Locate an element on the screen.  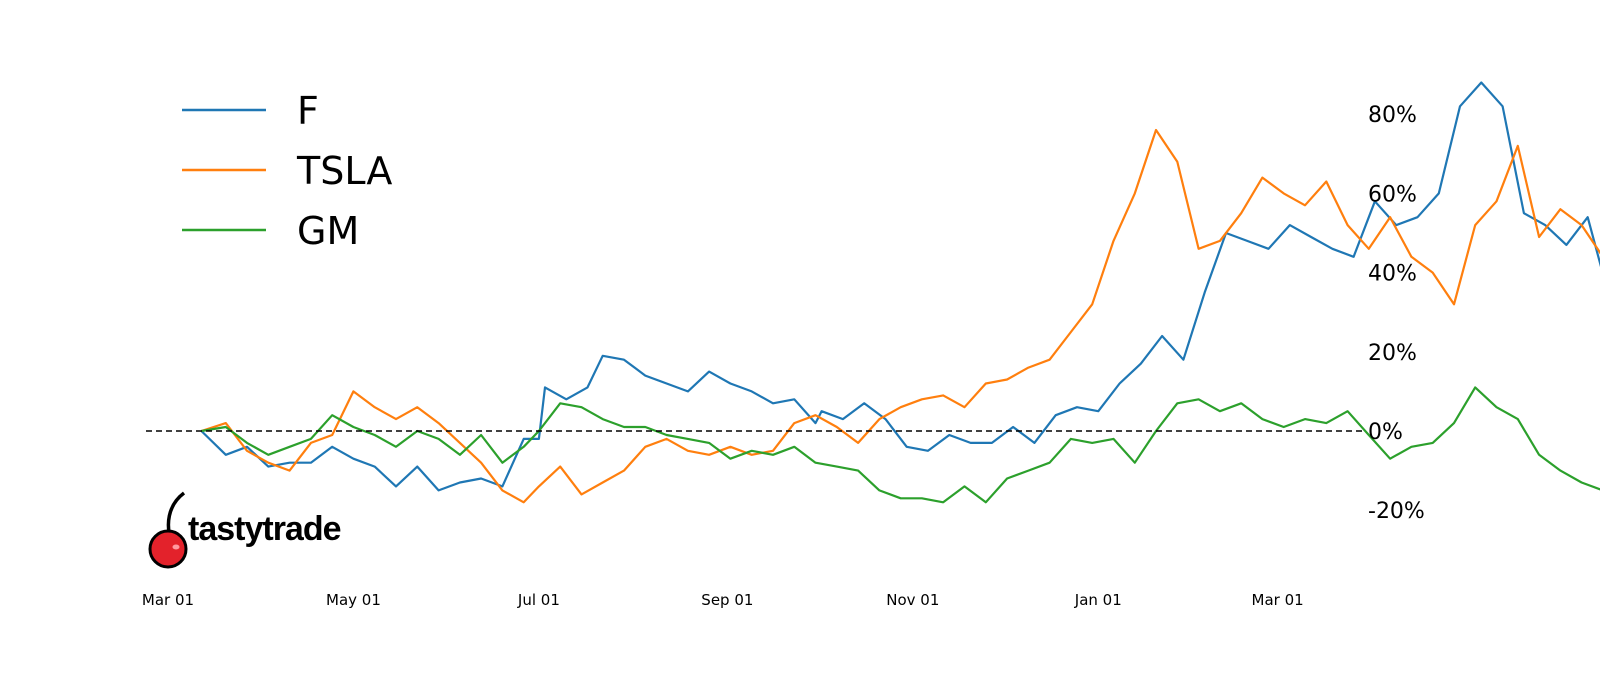
y-tick-label: 20% is located at coordinates (1392, 353).